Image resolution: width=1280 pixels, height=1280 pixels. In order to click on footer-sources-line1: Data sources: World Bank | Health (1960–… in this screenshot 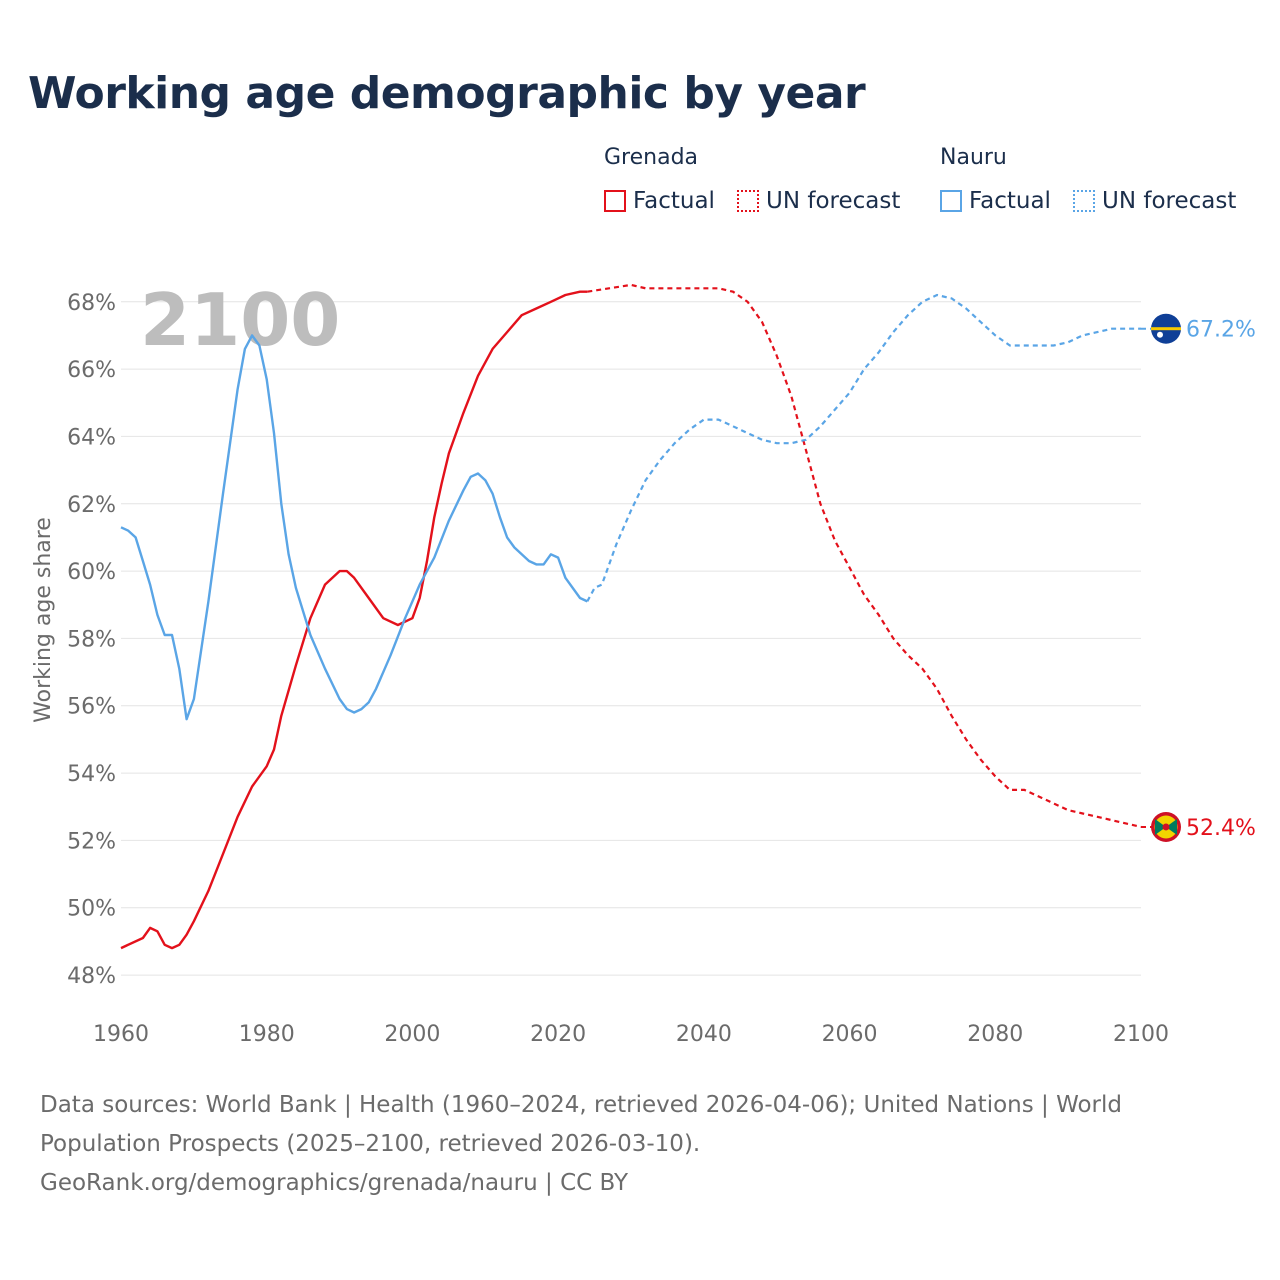, I will do `click(581, 1105)`.